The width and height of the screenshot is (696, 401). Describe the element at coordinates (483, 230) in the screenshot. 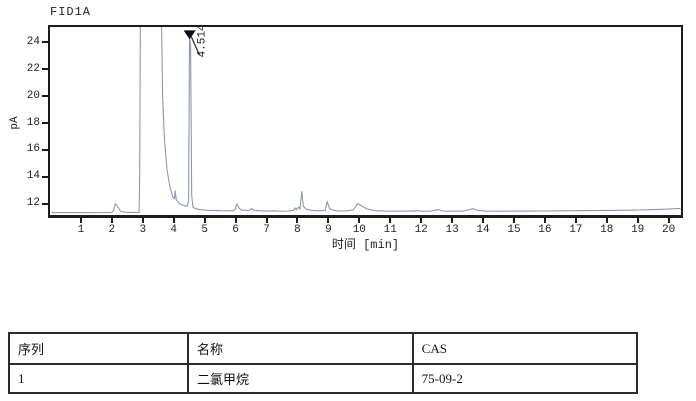

I see `x-tick-label: 14` at that location.